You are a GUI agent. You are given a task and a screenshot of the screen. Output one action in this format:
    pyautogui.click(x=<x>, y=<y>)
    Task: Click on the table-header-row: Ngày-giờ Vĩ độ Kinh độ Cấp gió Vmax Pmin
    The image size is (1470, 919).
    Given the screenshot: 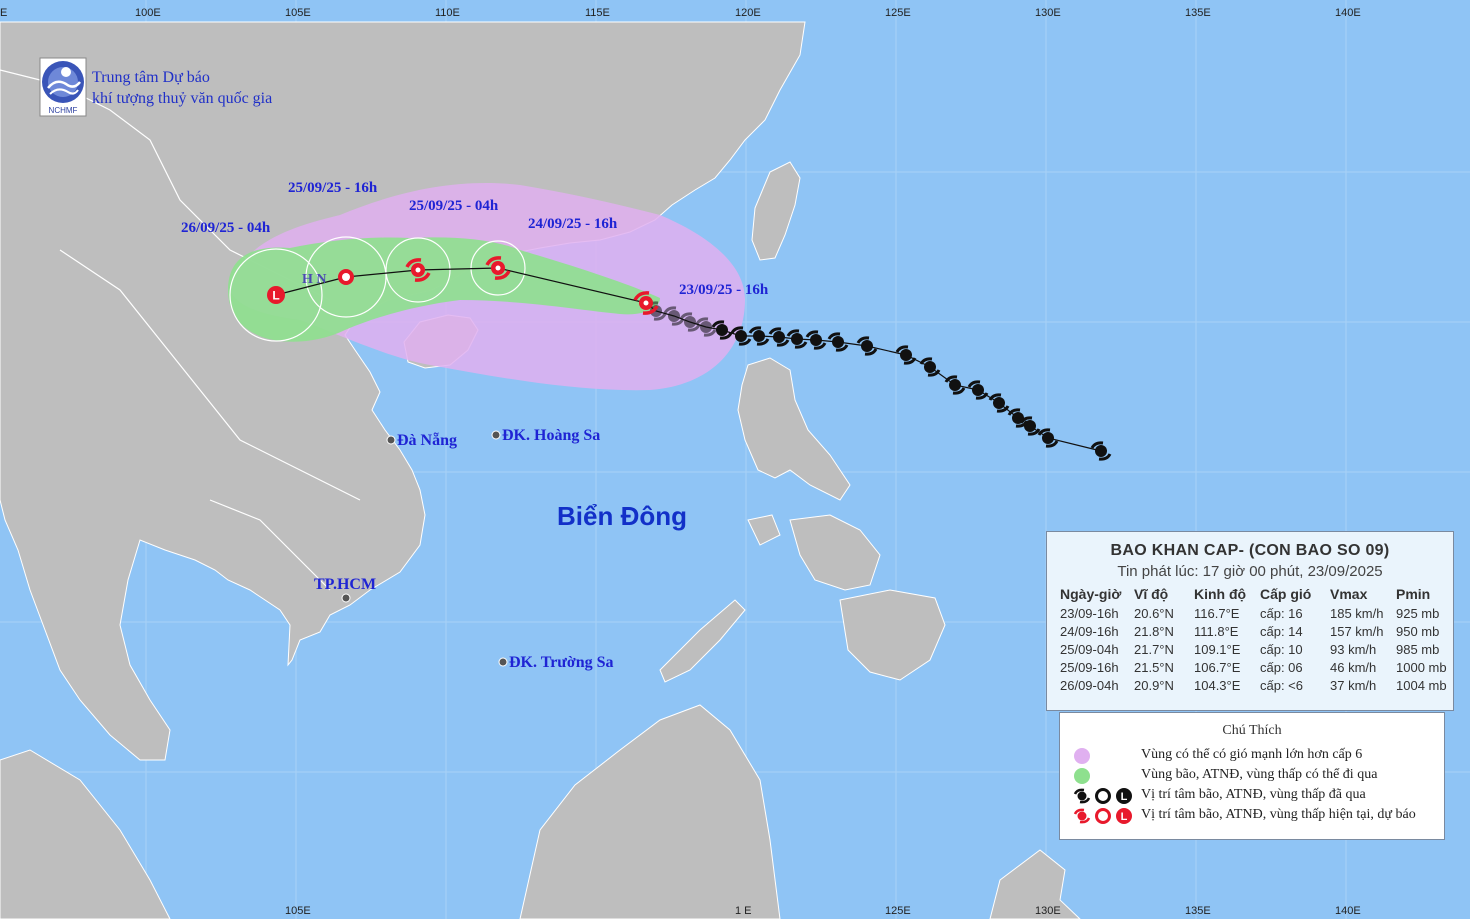 What is the action you would take?
    pyautogui.click(x=1254, y=594)
    